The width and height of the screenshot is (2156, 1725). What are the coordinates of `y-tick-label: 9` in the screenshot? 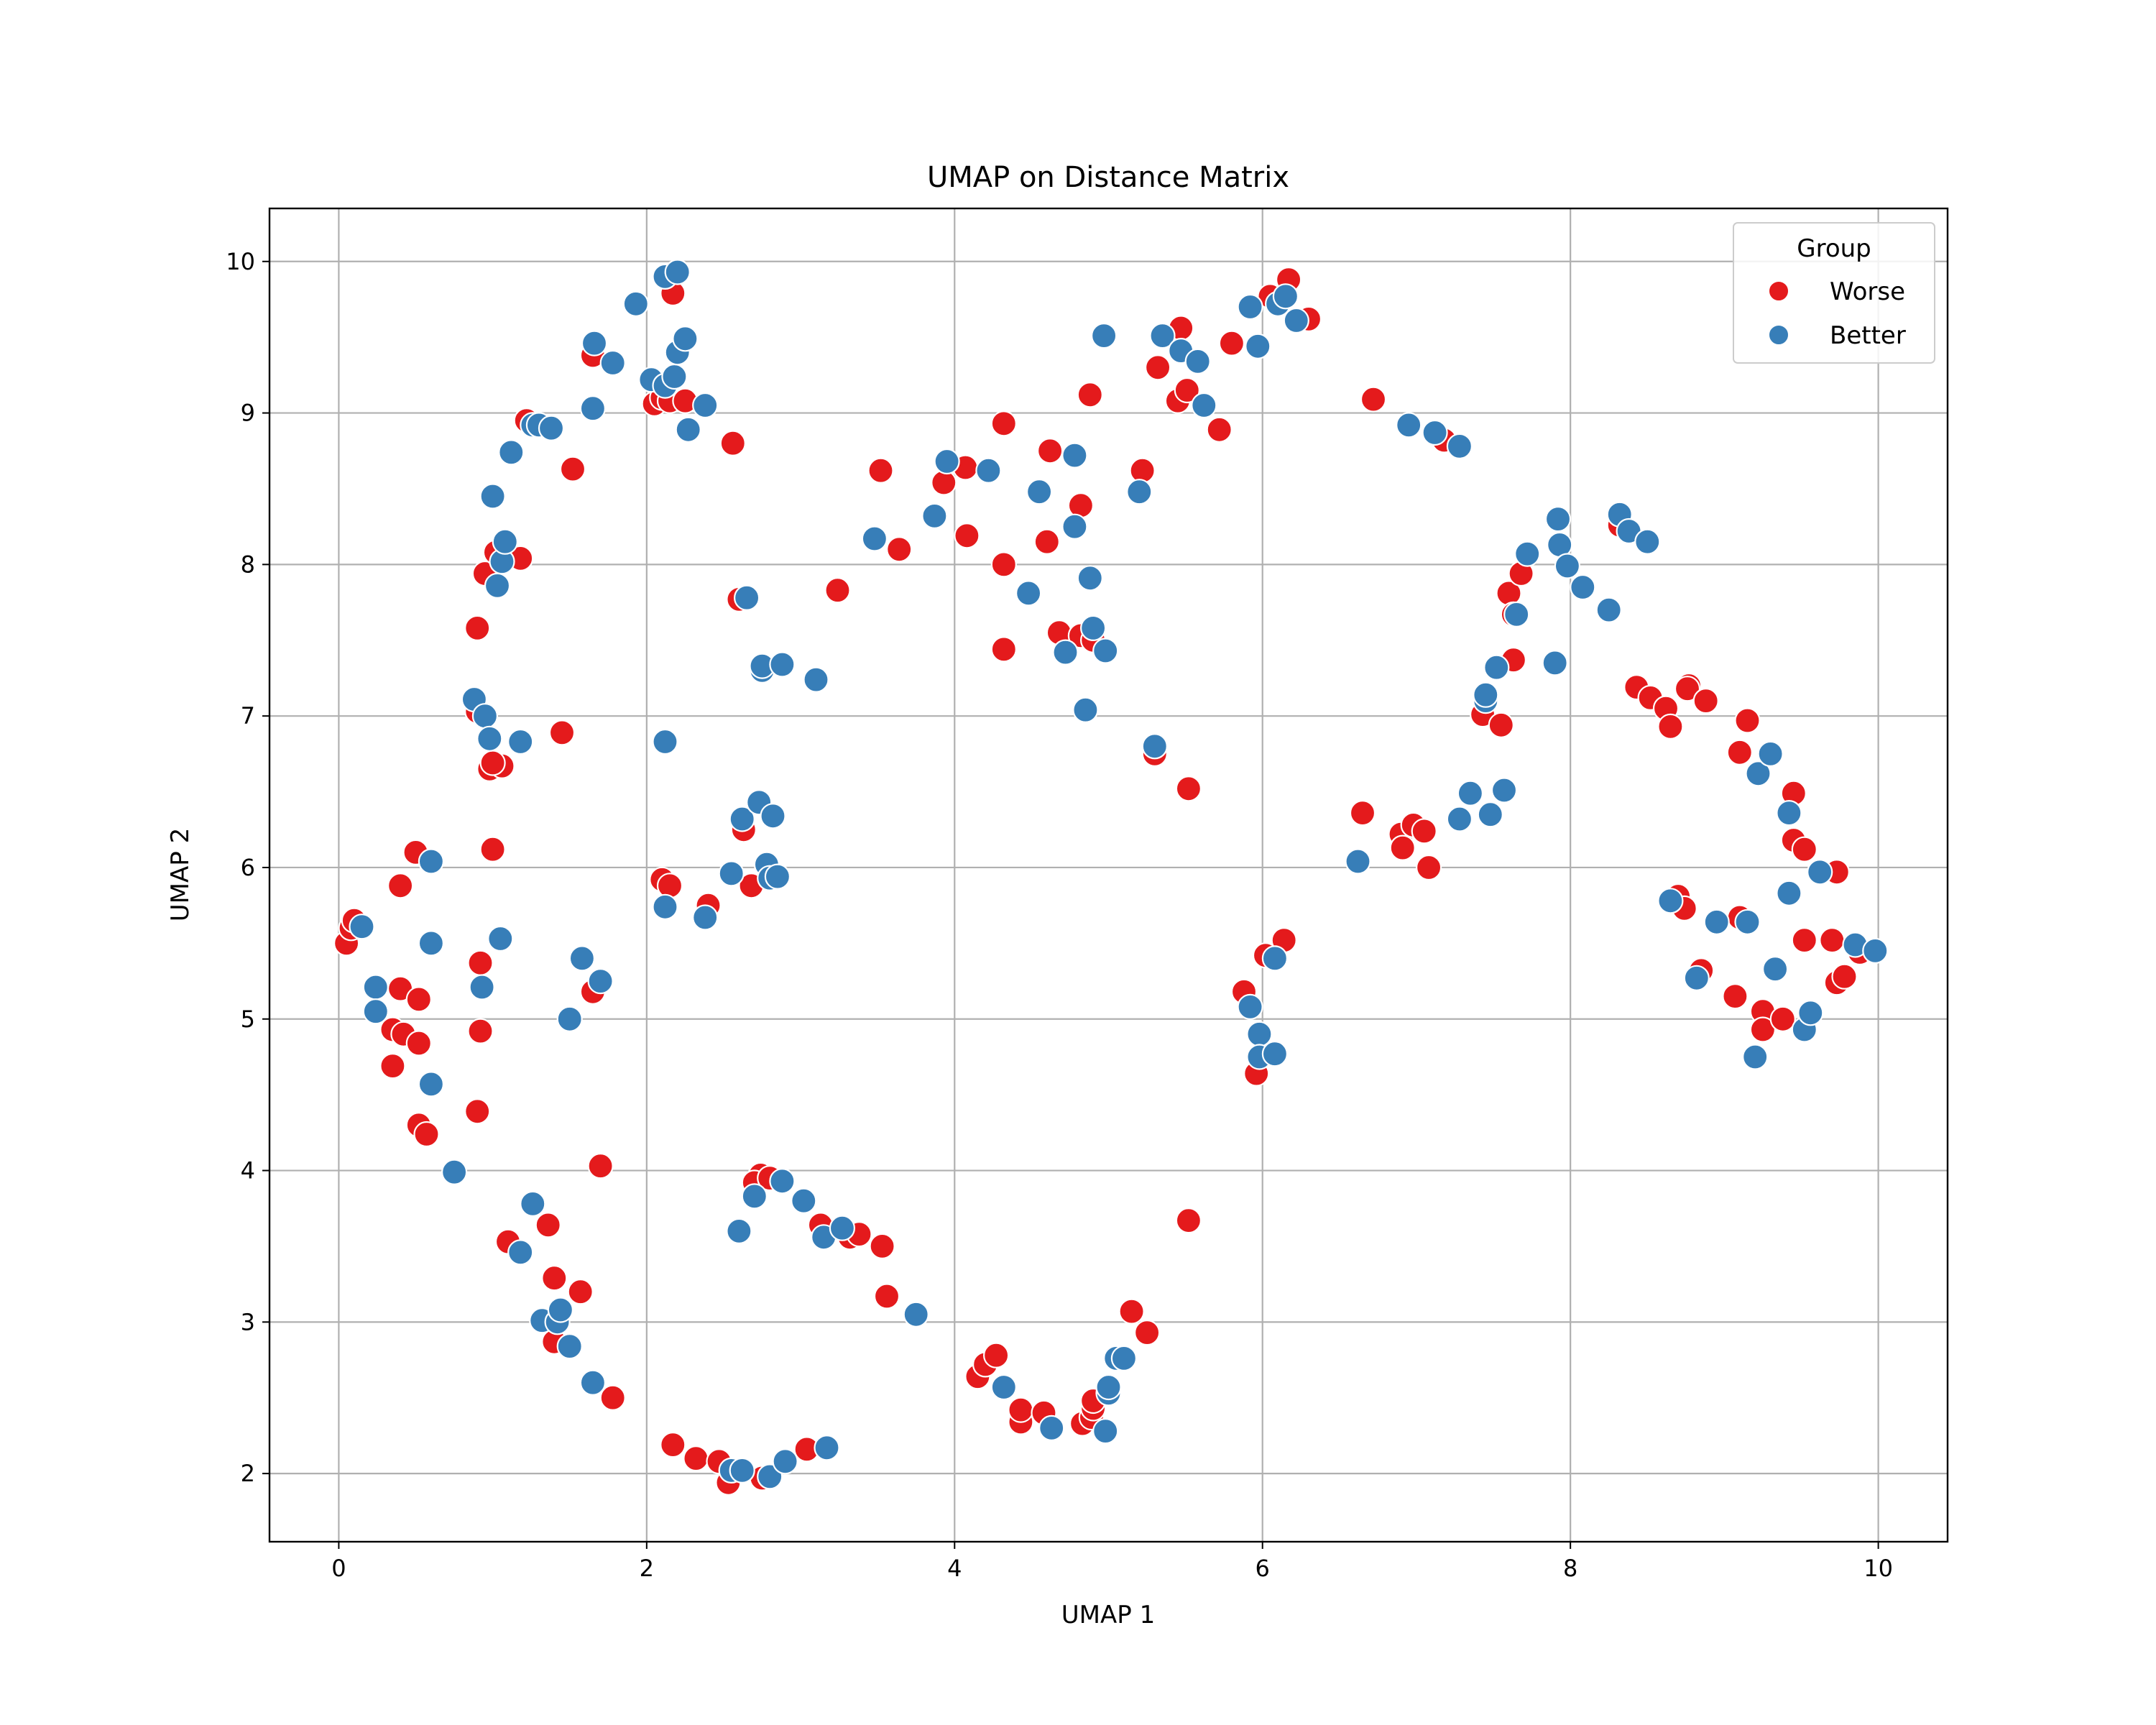 It's located at (248, 413).